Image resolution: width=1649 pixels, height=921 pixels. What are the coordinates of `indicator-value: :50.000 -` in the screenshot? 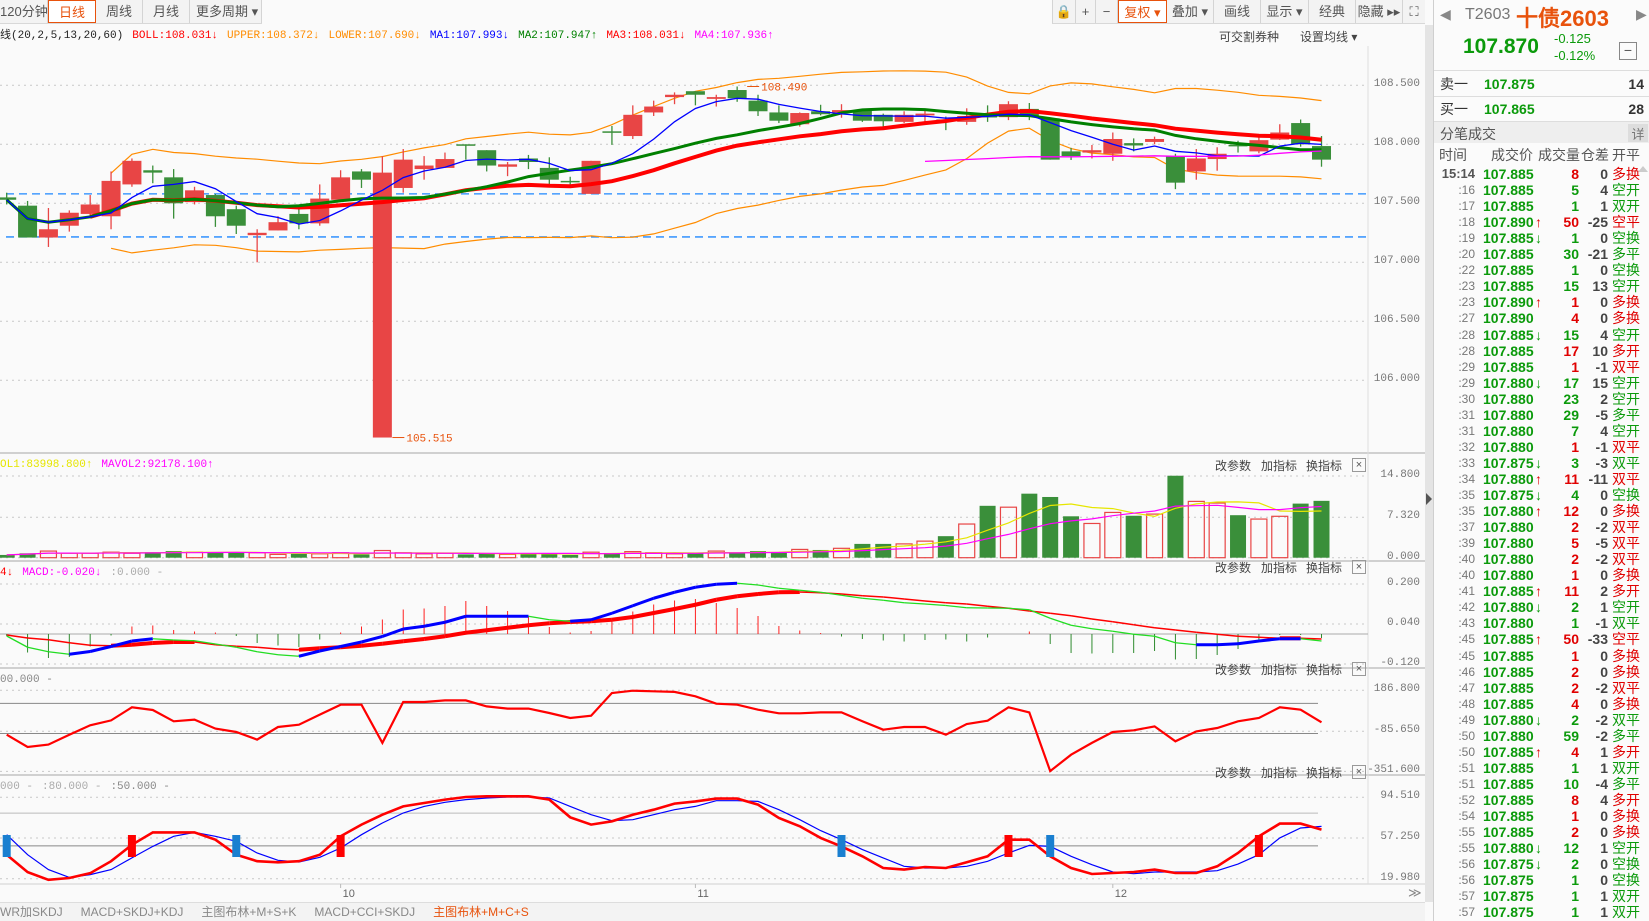 It's located at (140, 787).